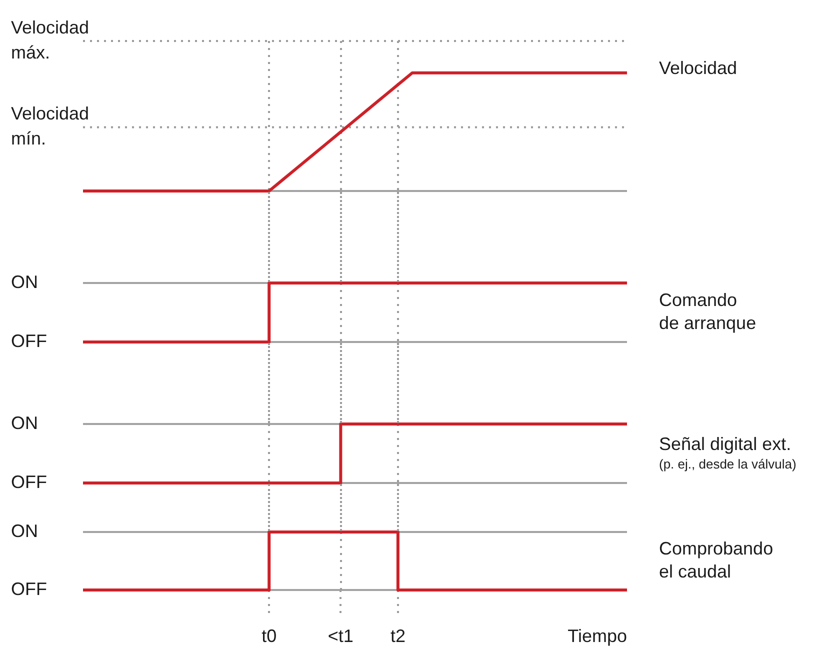 This screenshot has width=819, height=648. What do you see at coordinates (398, 636) in the screenshot?
I see `x-tick-label: t2` at bounding box center [398, 636].